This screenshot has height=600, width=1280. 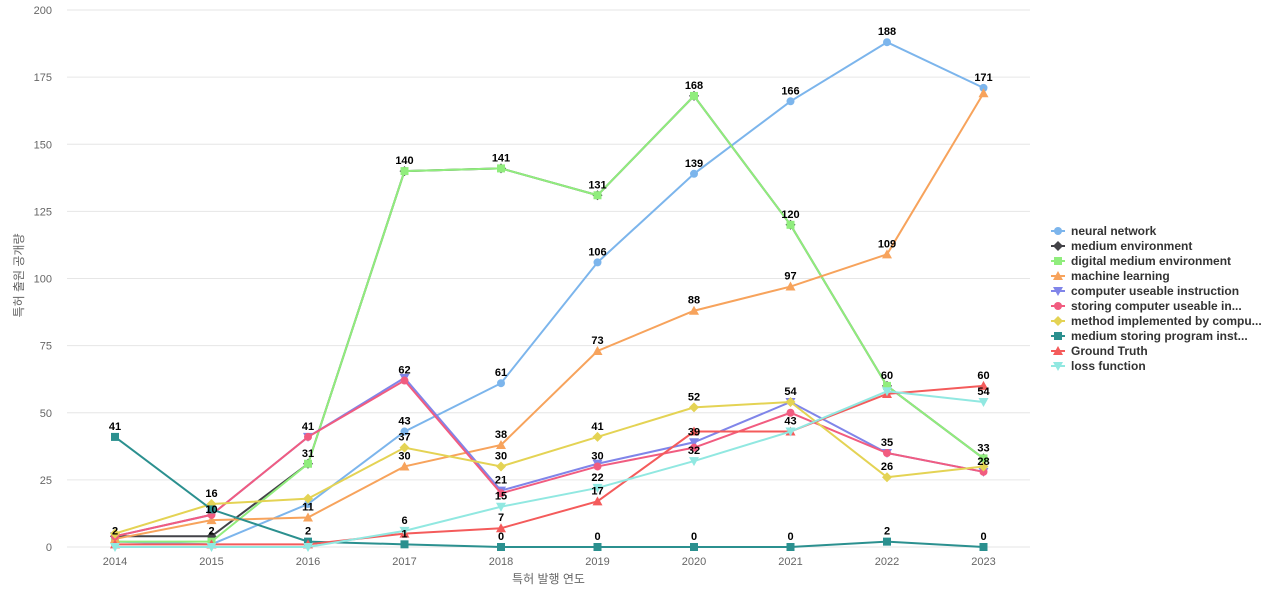 I want to click on legend-item: neural network, so click(x=1104, y=231).